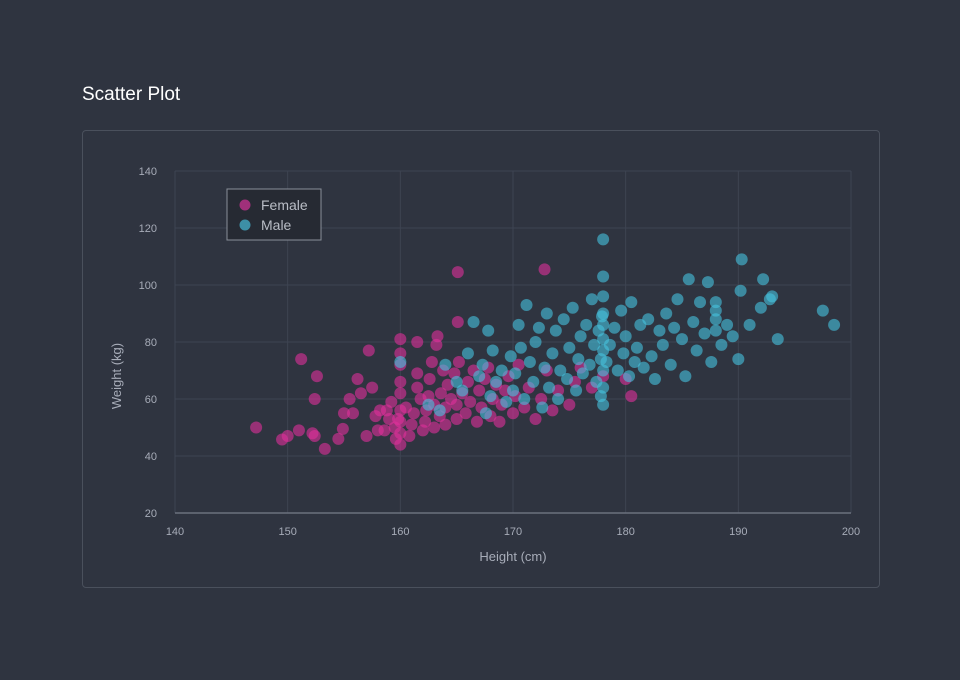 This screenshot has height=680, width=960. Describe the element at coordinates (151, 514) in the screenshot. I see `y-tick-label: 20` at that location.